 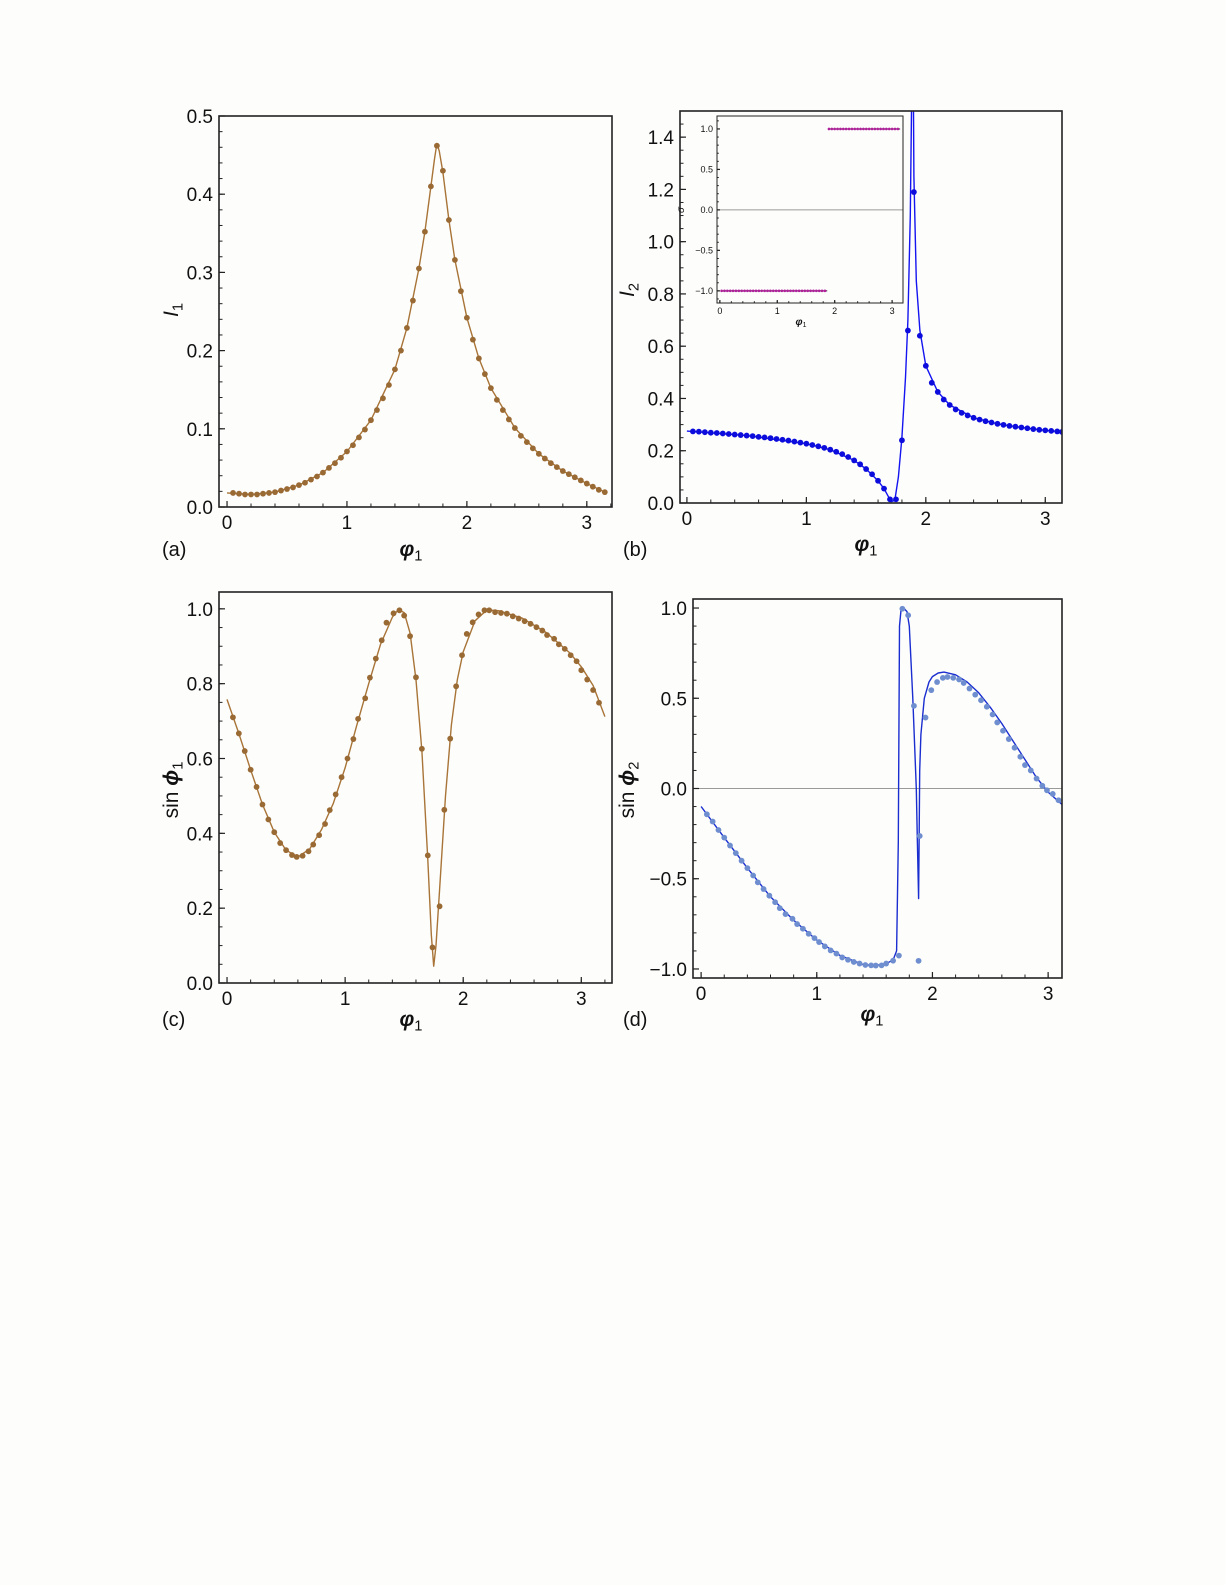 I want to click on y-axis-label-symbol: σ, so click(x=681, y=209).